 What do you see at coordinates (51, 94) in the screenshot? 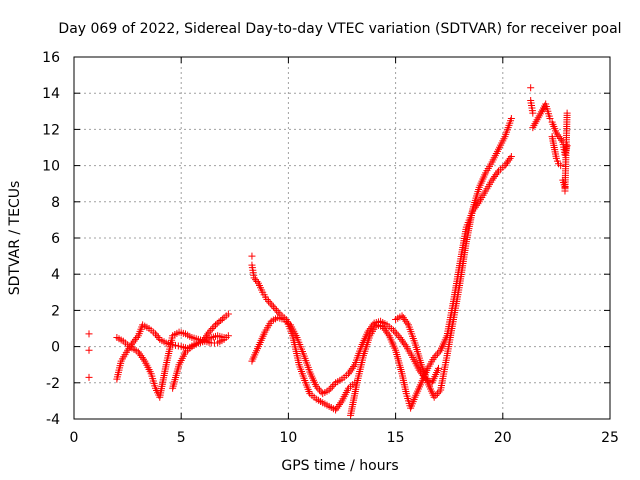
I see `y-tick-label: 14` at bounding box center [51, 94].